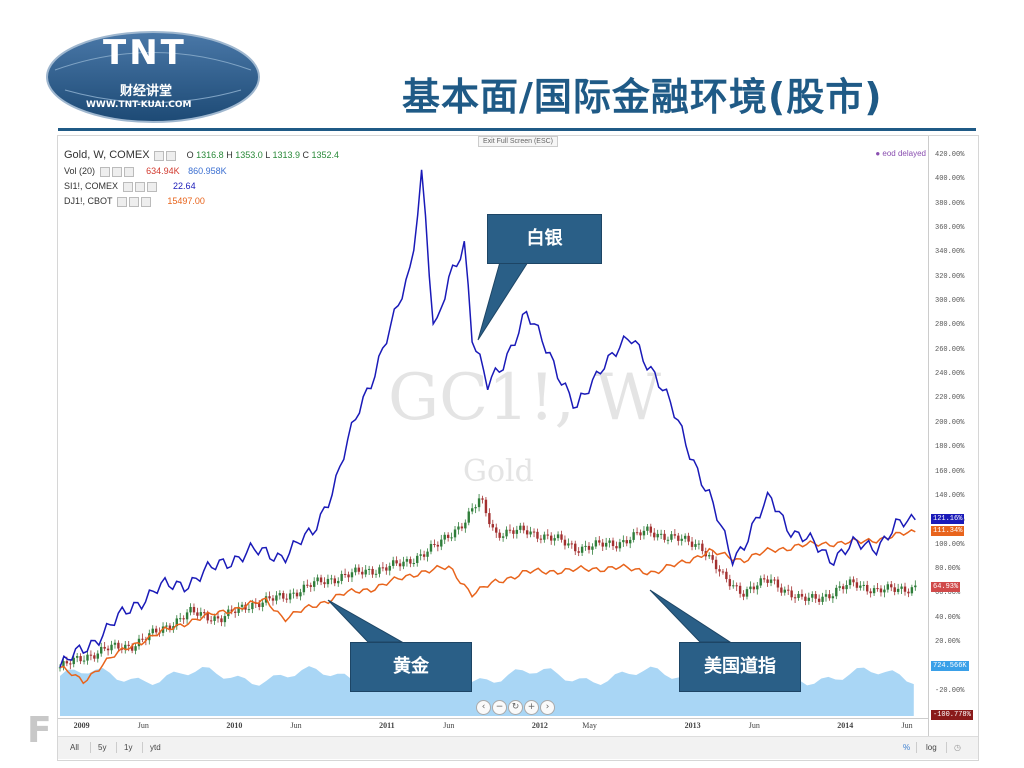 This screenshot has width=1024, height=768. Describe the element at coordinates (80, 171) in the screenshot. I see `legend-volume-label: Vol (20)` at that location.